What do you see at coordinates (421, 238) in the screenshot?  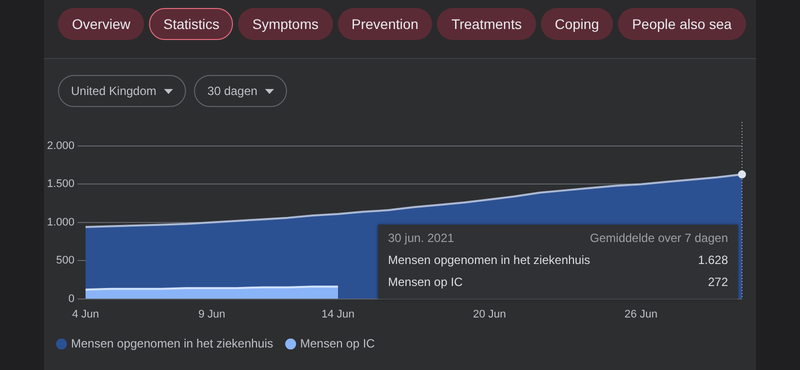 I see `annotation: 30 jun. 2021` at bounding box center [421, 238].